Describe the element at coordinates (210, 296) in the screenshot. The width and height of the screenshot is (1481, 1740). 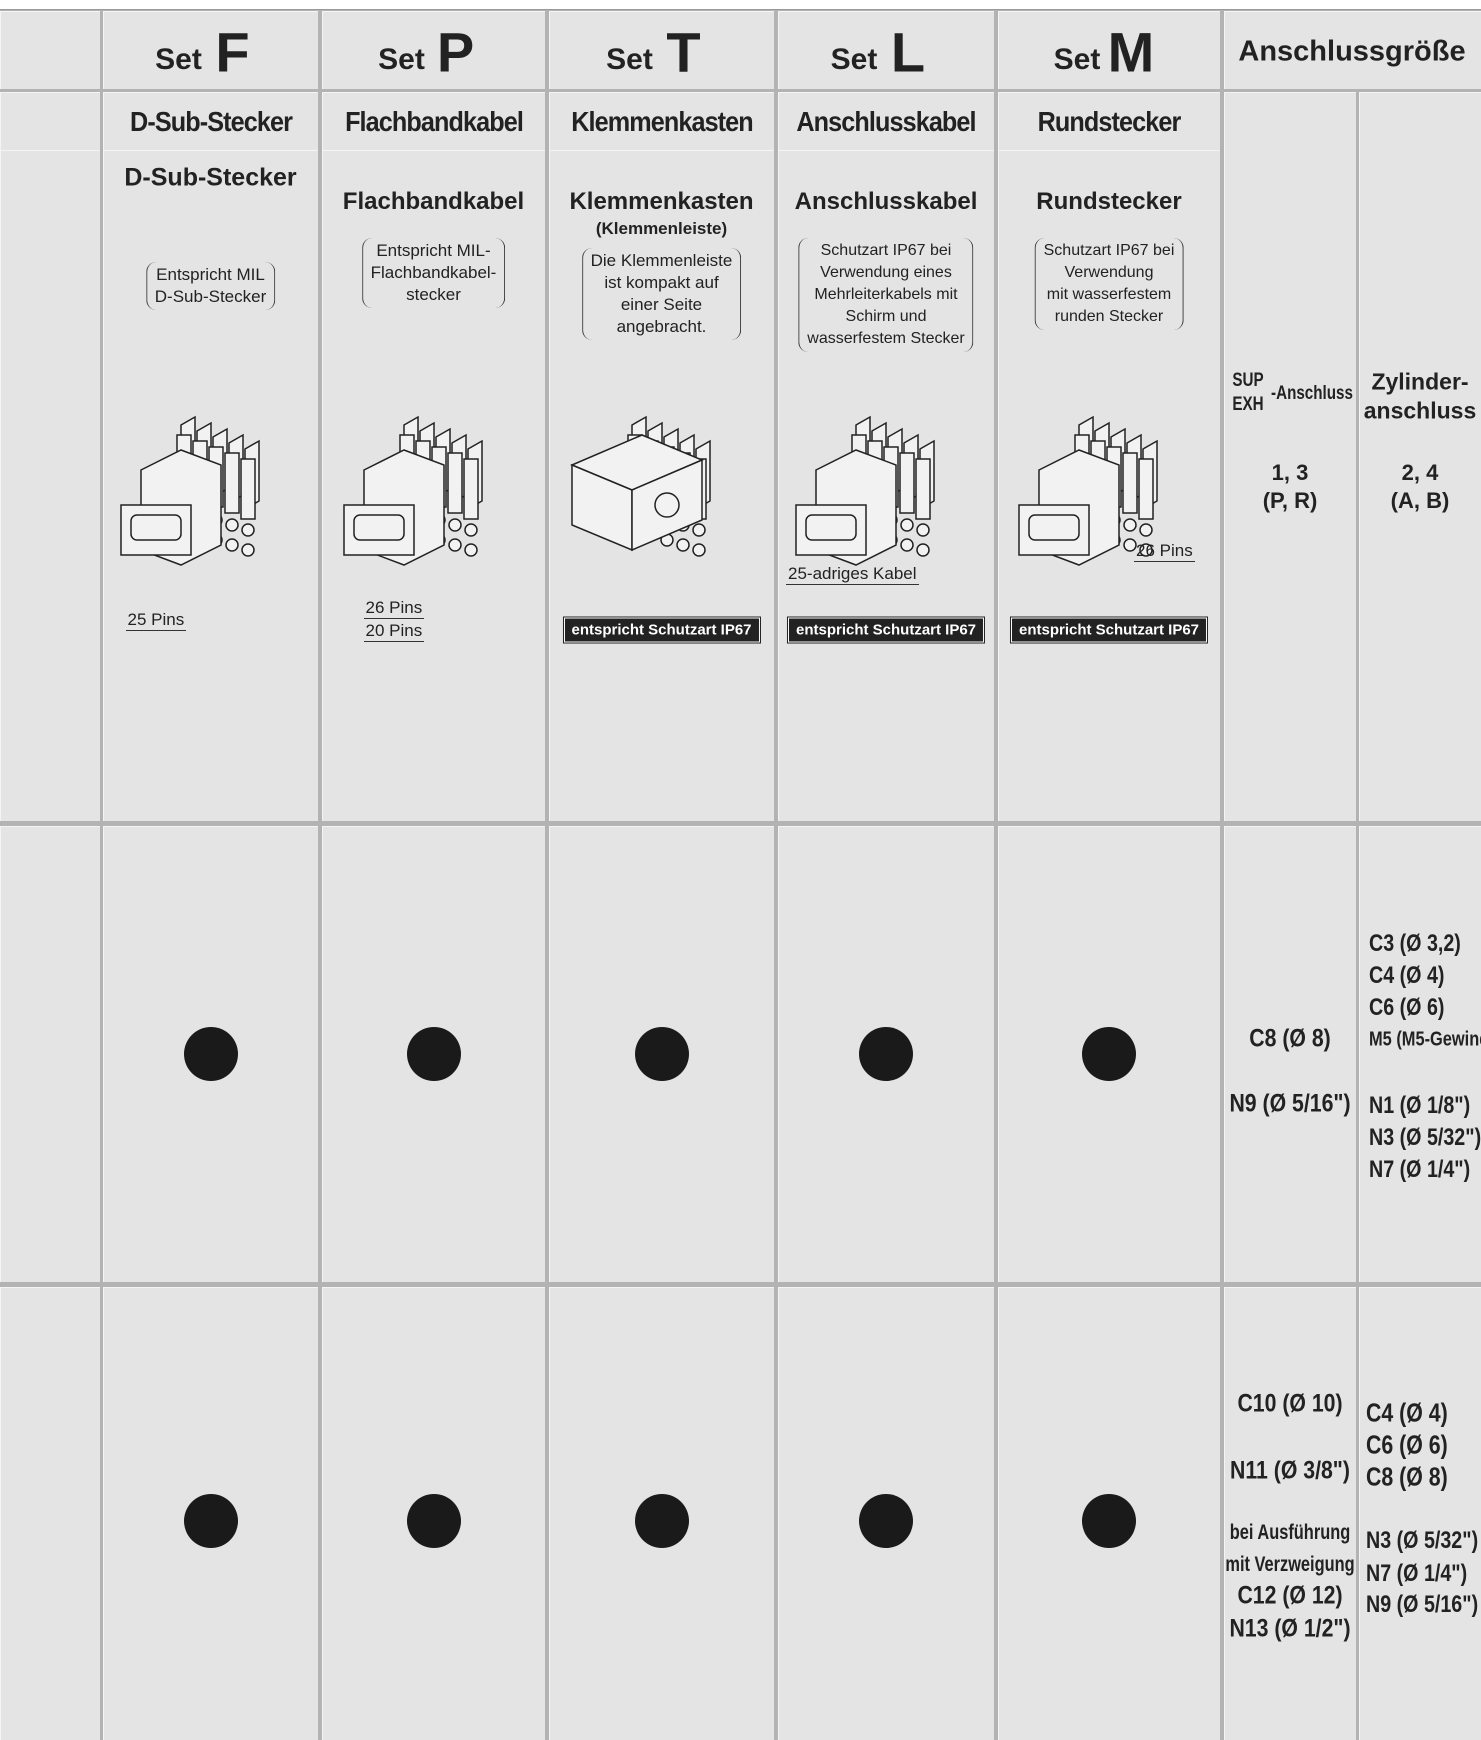
I see `note-line: D-Sub-Stecker` at that location.